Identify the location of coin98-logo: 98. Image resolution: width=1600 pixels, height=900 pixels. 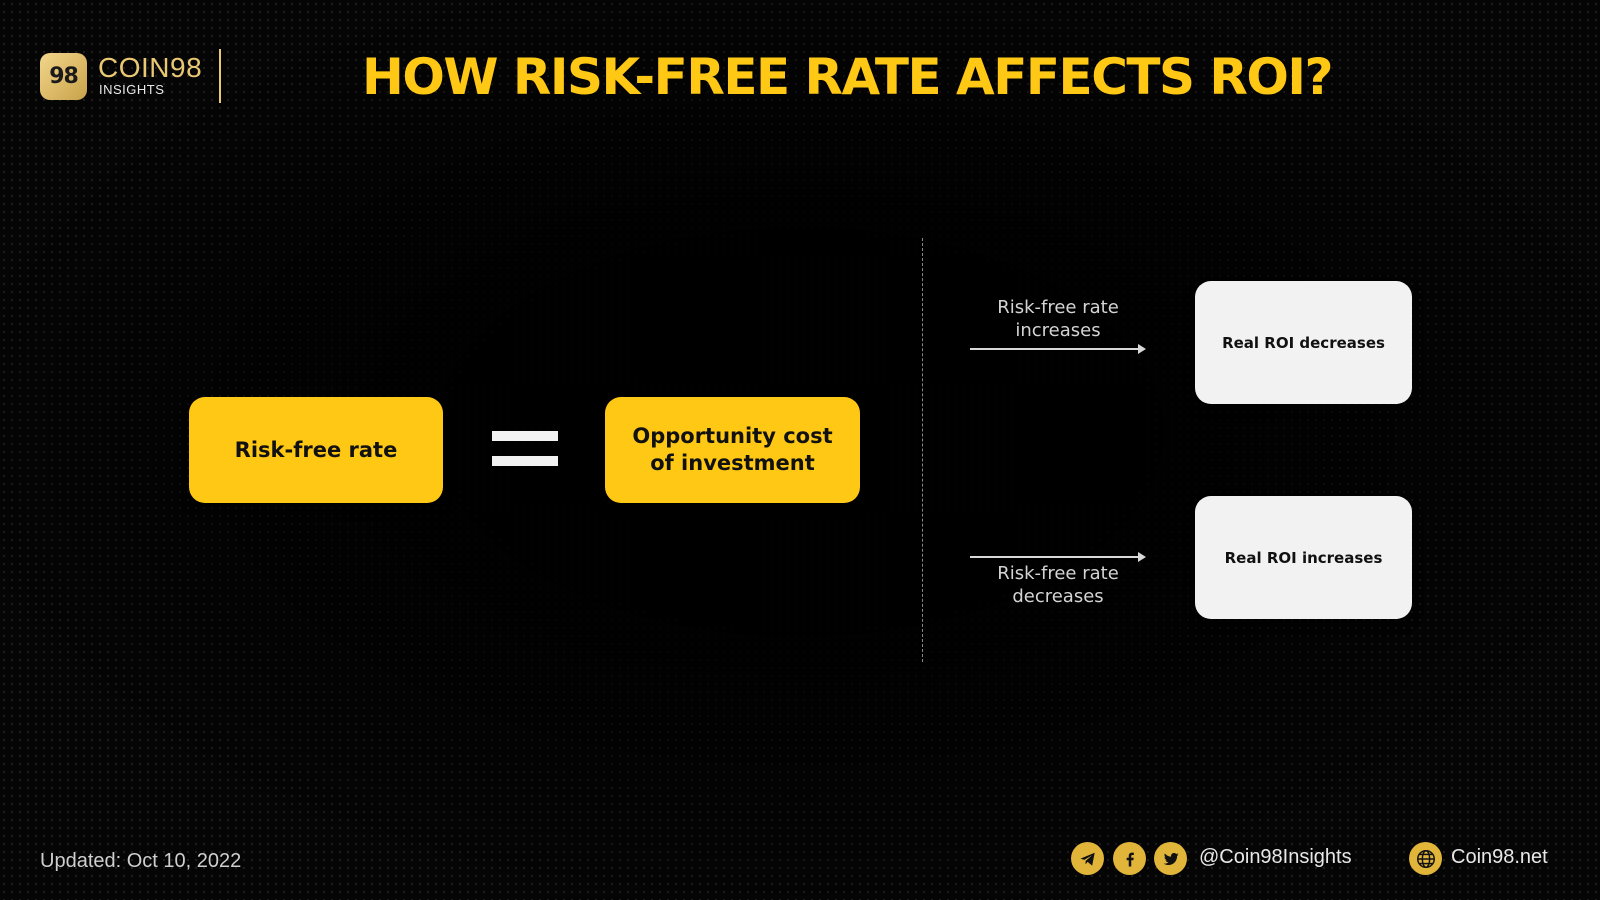
(63, 76).